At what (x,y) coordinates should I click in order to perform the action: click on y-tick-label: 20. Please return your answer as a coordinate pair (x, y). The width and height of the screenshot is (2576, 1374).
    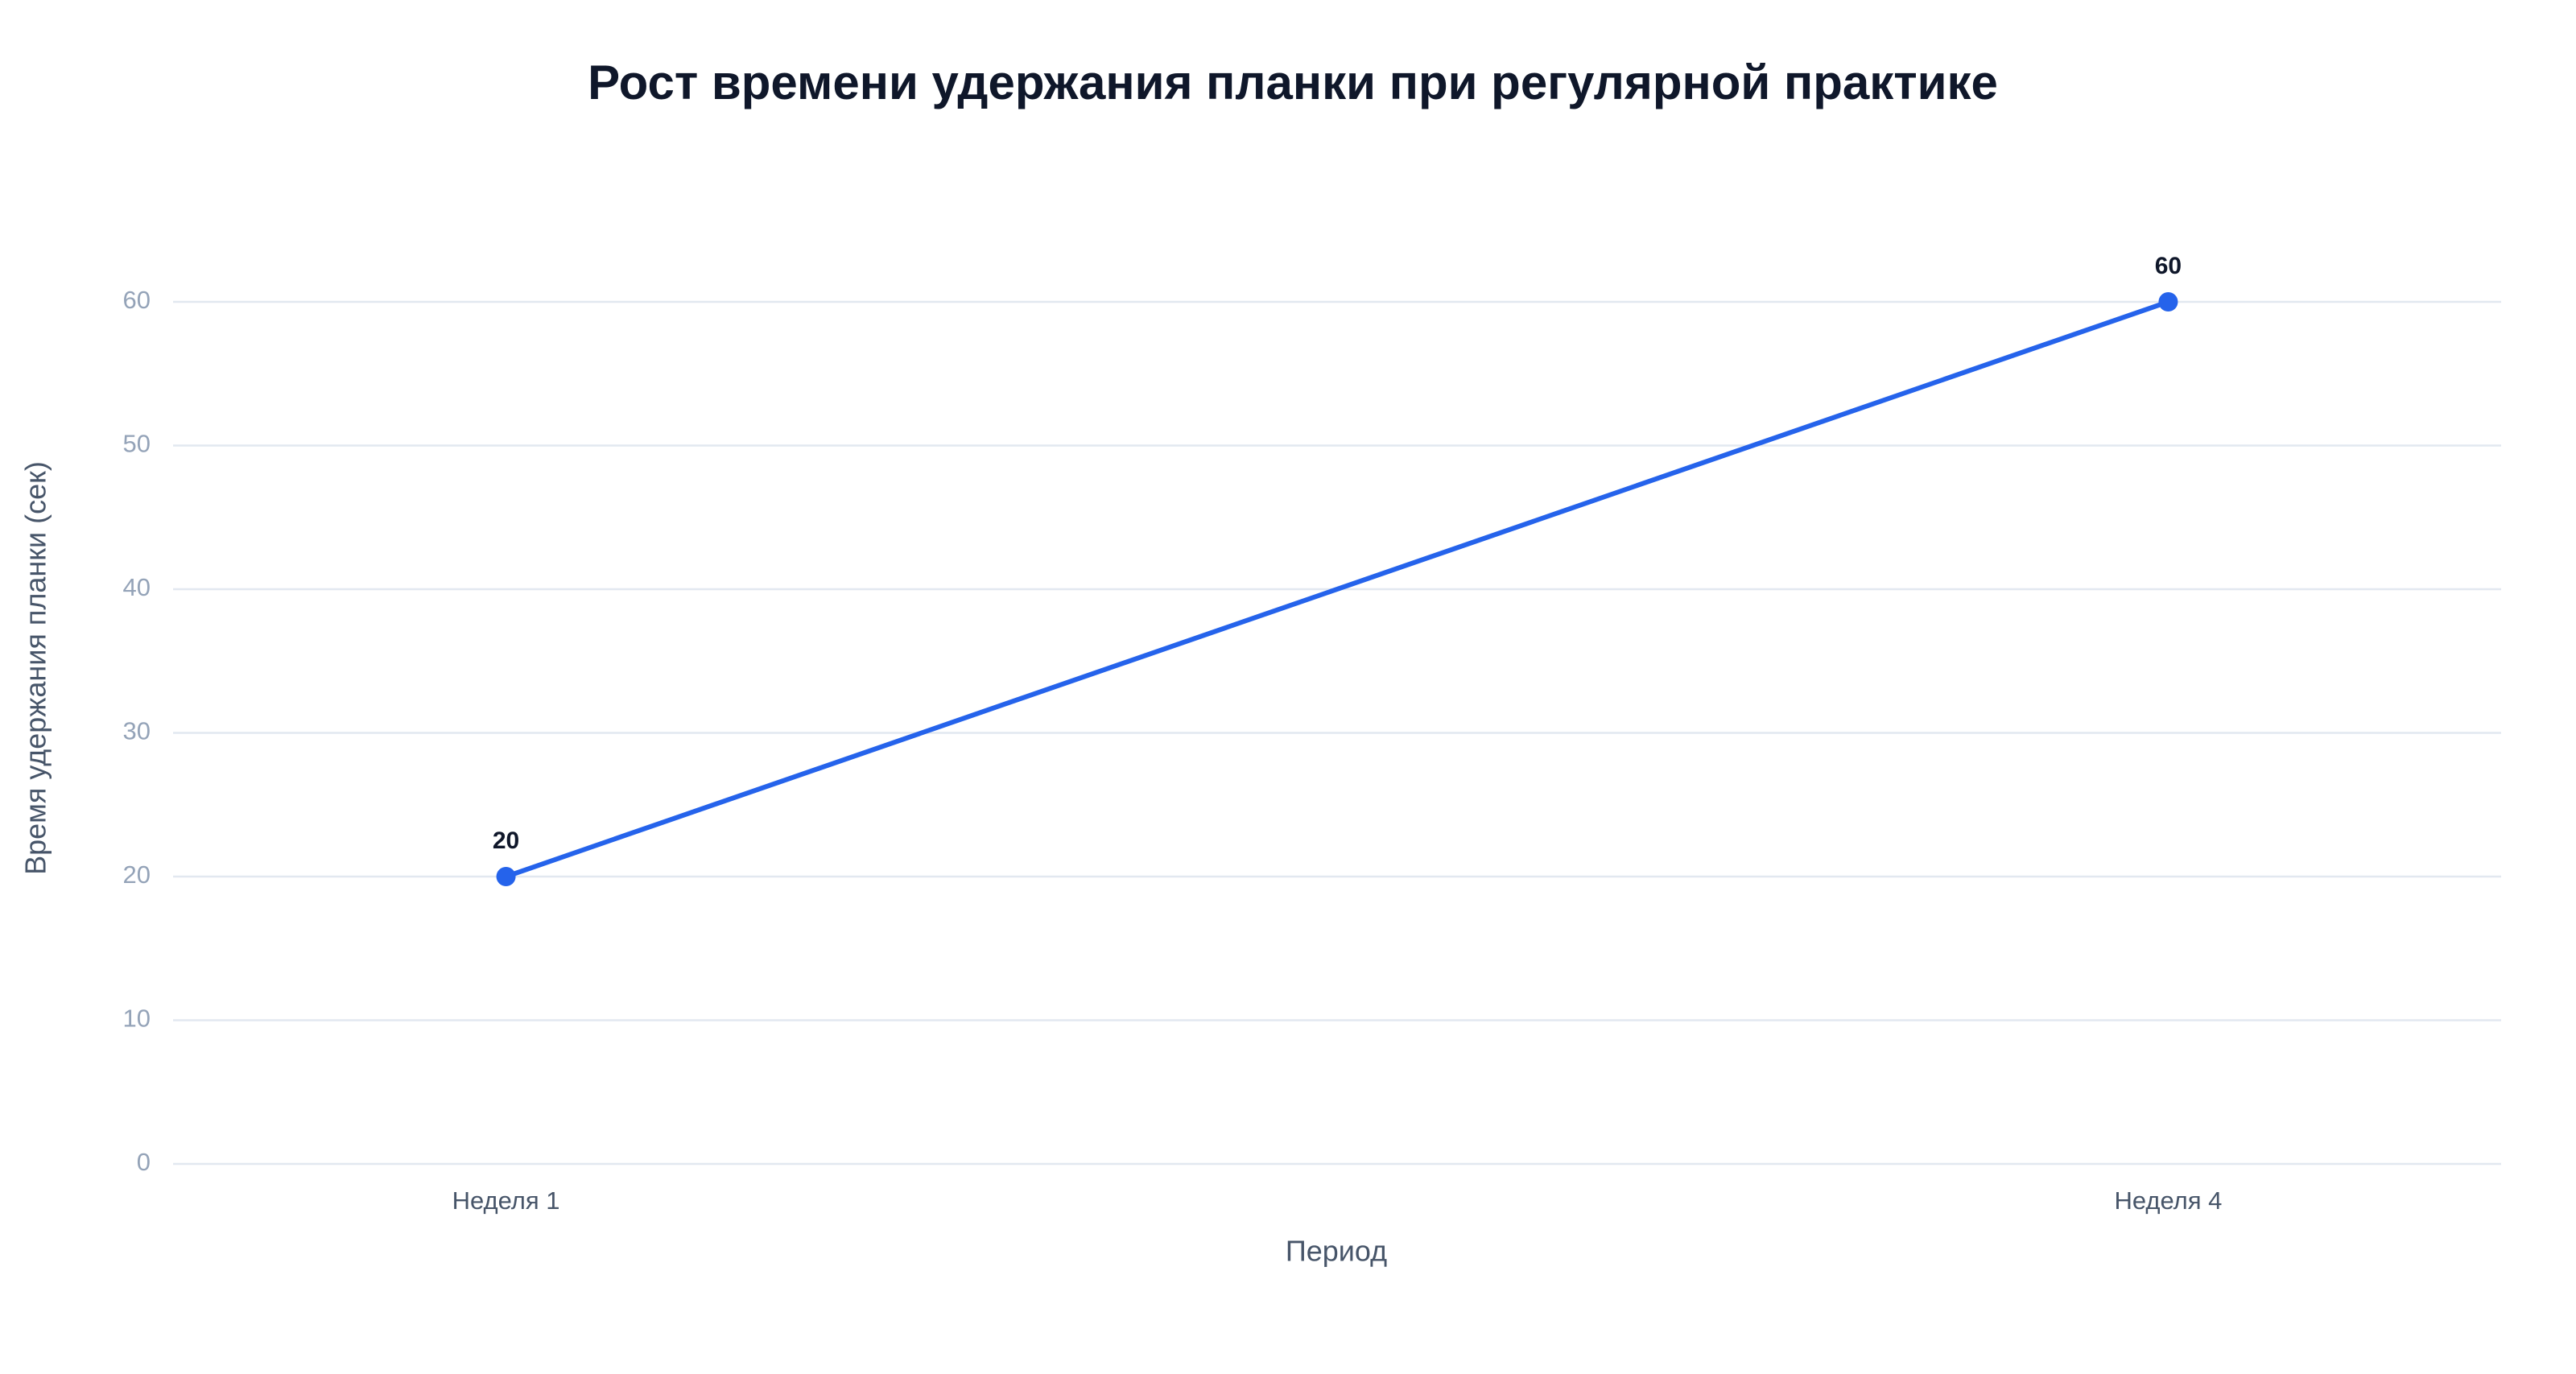
    Looking at the image, I should click on (137, 874).